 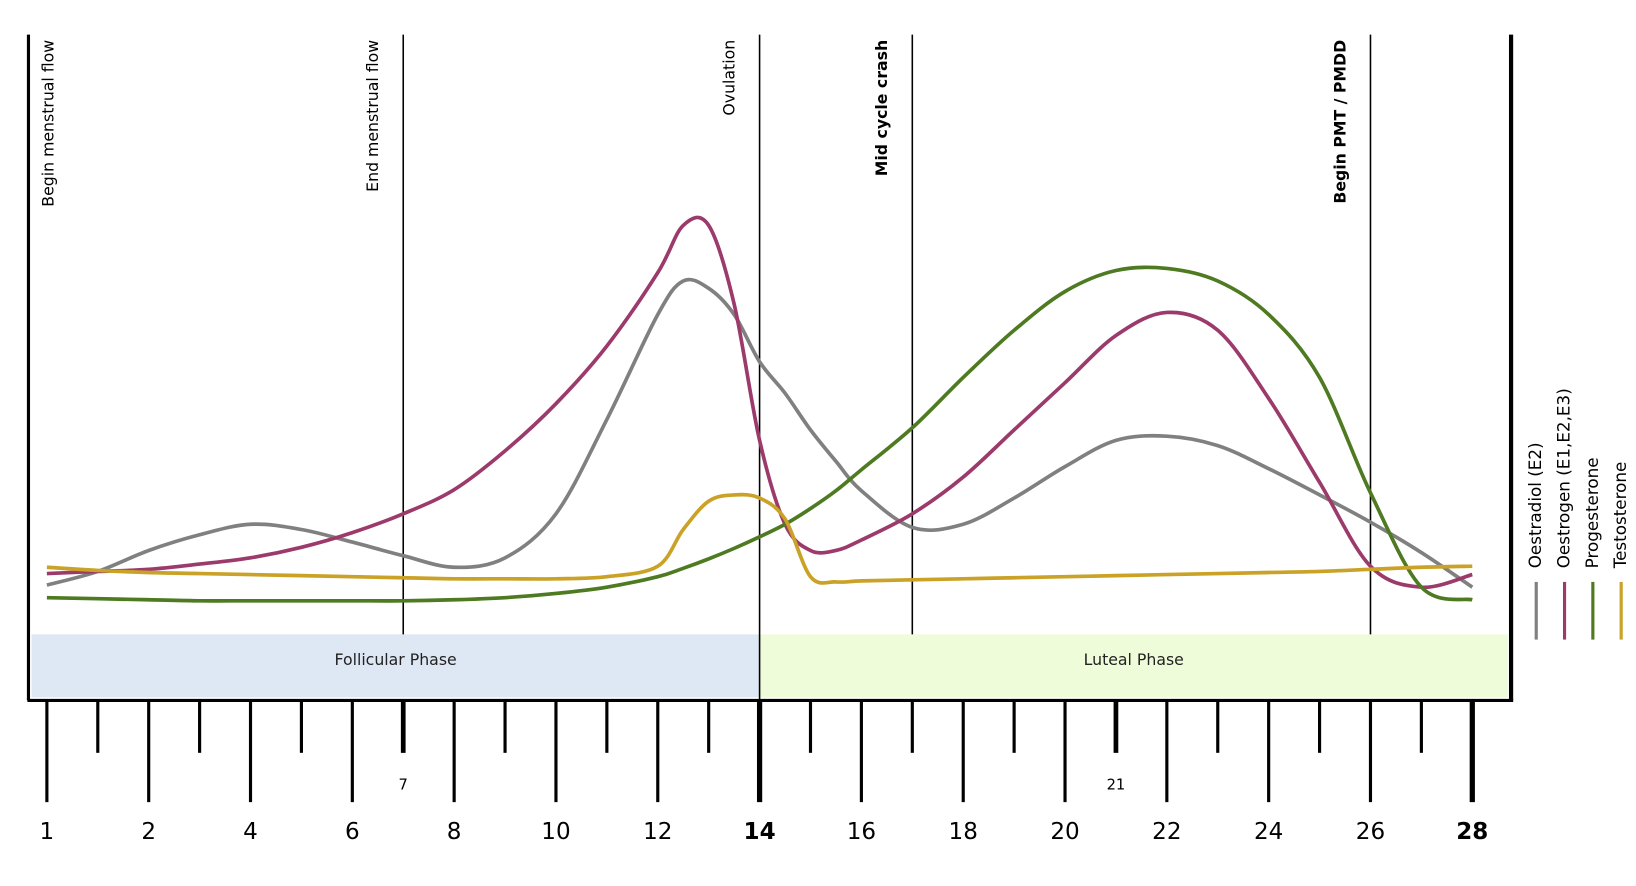 I want to click on legend-label: Oestrogen (E1,E2,E3), so click(x=1564, y=478).